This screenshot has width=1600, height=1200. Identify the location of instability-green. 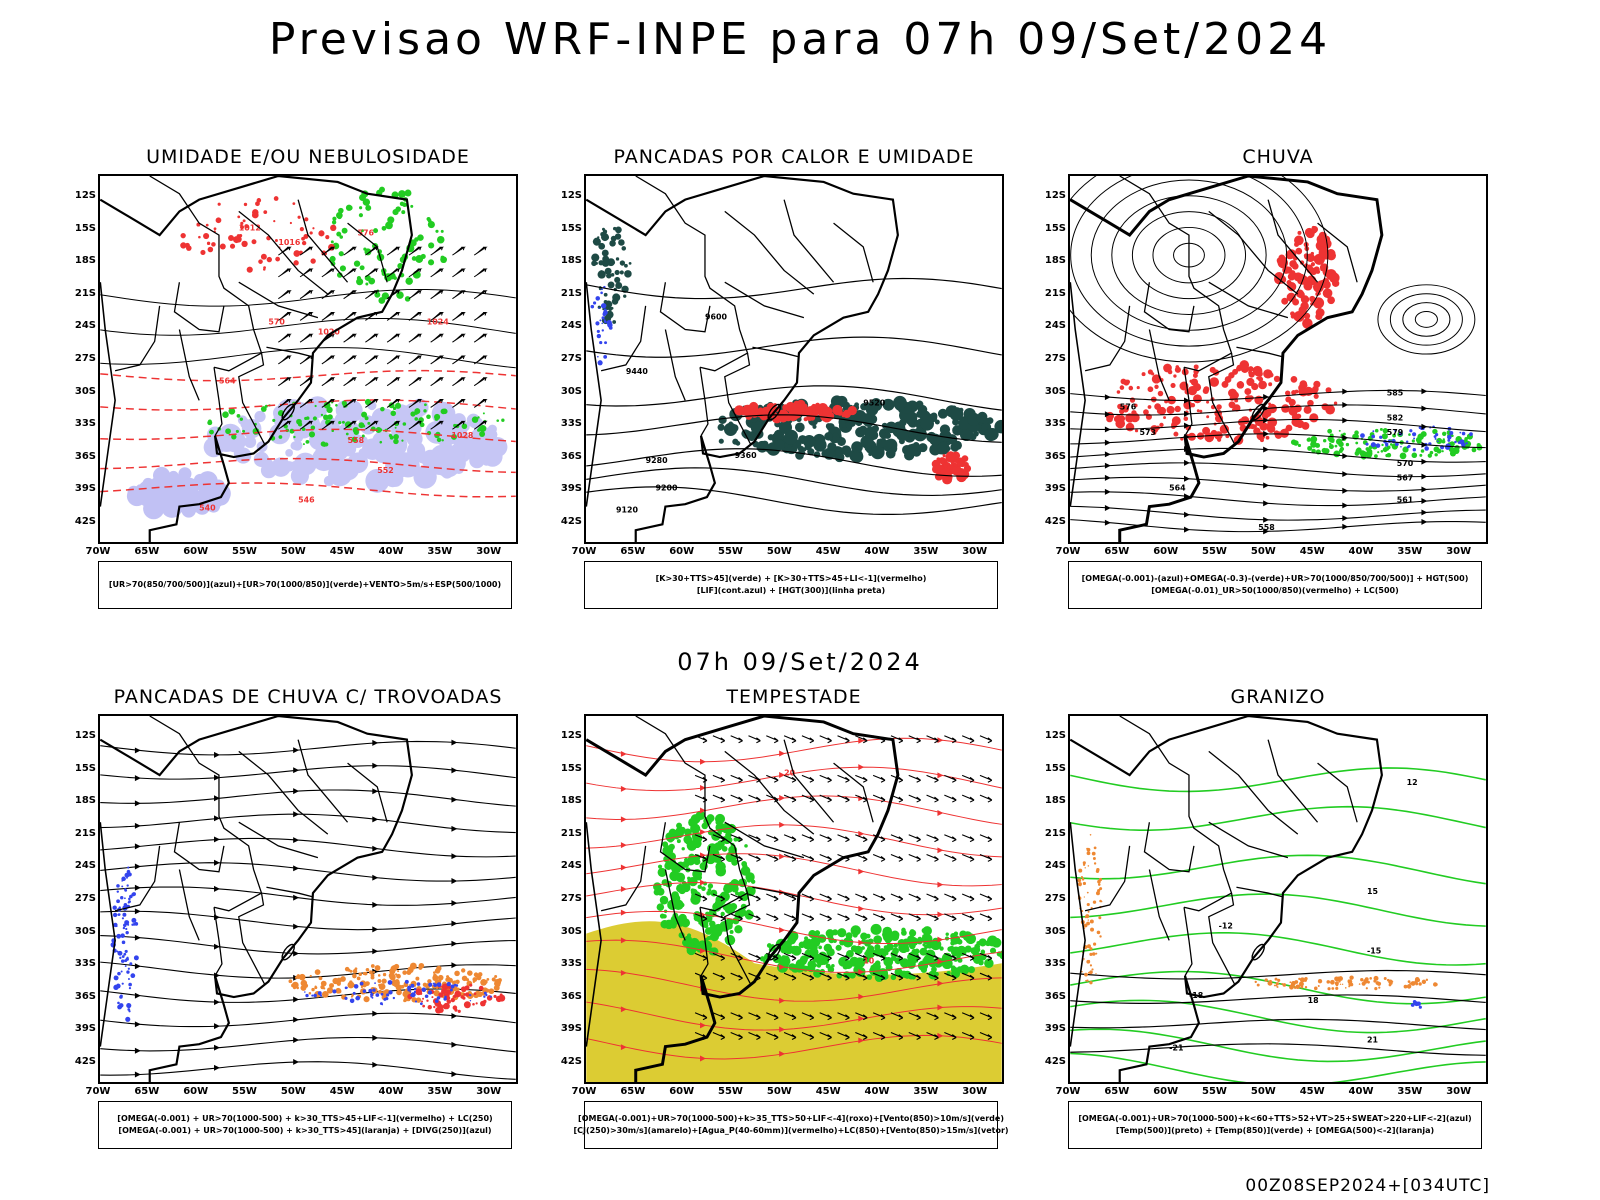
(611, 275).